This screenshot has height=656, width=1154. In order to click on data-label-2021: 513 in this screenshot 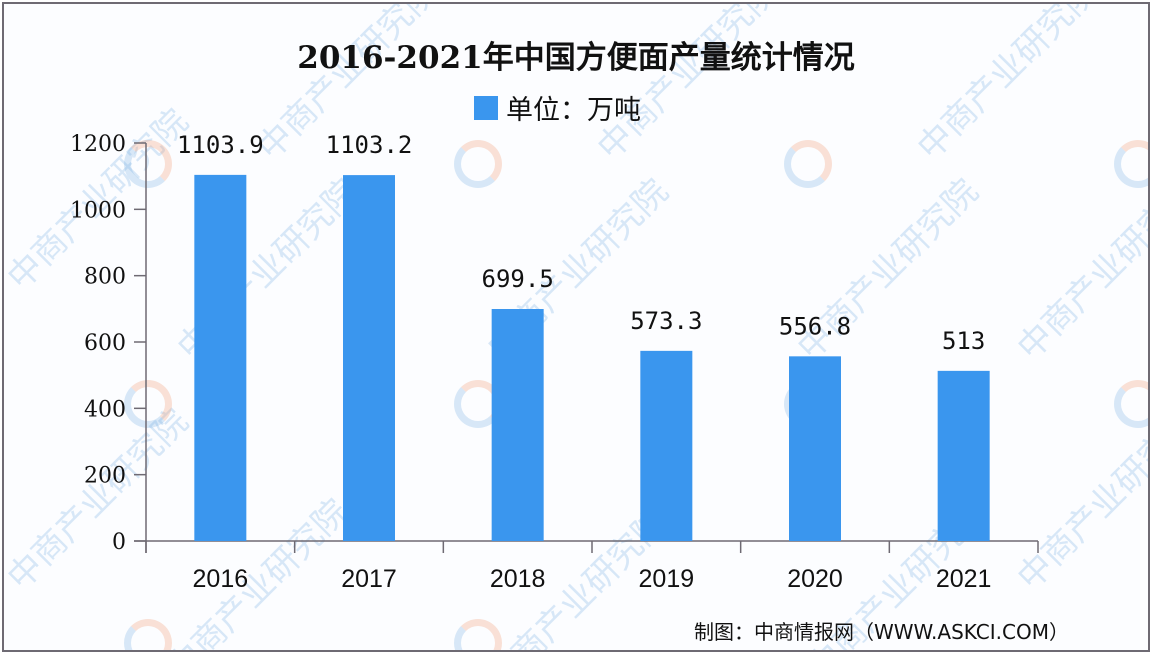, I will do `click(963, 341)`.